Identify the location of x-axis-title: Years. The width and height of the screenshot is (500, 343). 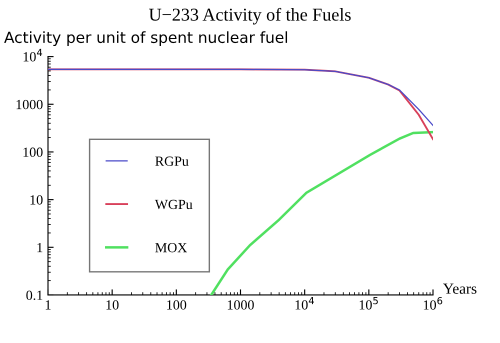
(459, 289).